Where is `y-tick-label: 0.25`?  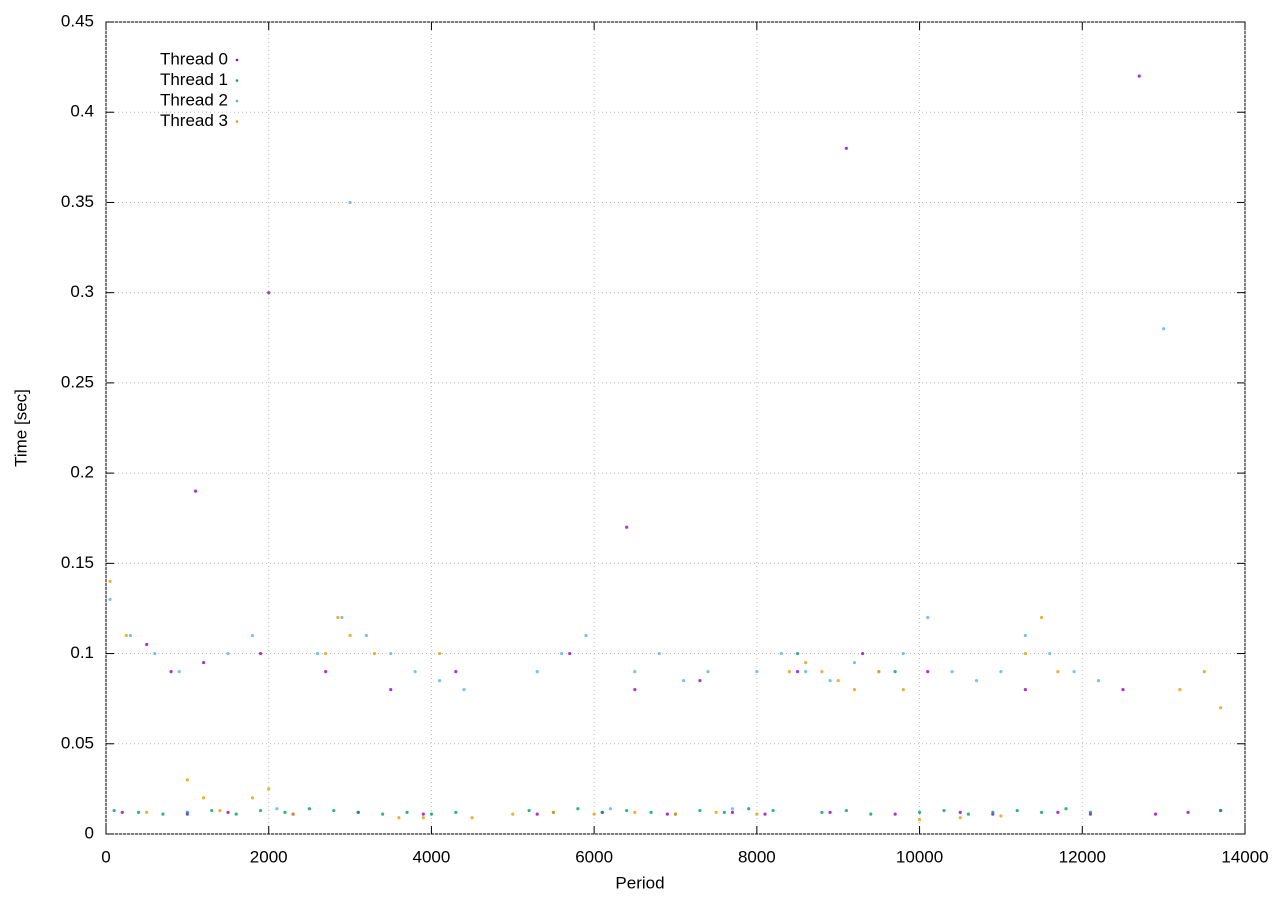 y-tick-label: 0.25 is located at coordinates (77, 381).